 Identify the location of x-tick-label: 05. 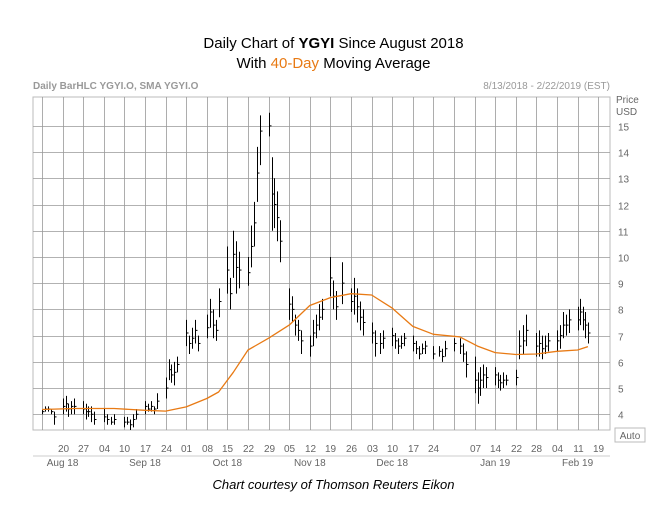
(290, 449).